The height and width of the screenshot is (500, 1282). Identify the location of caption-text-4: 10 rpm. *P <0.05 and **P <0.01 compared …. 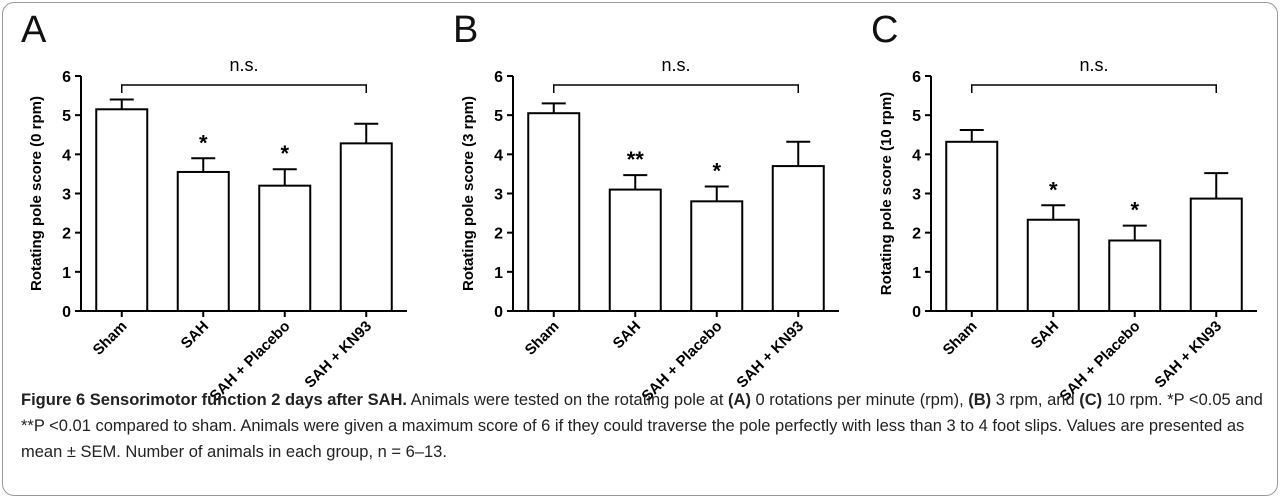
(642, 426).